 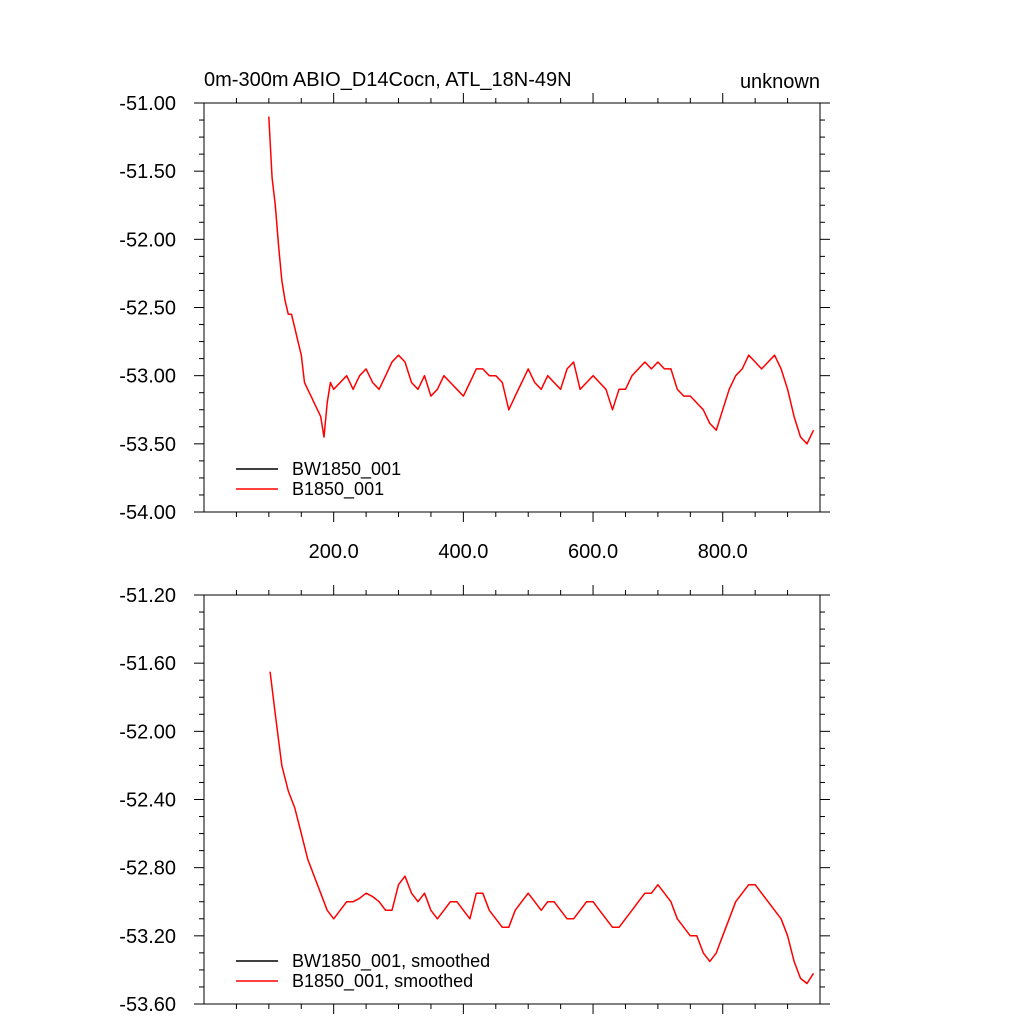 I want to click on x-tick-label: 800.0, so click(x=723, y=552).